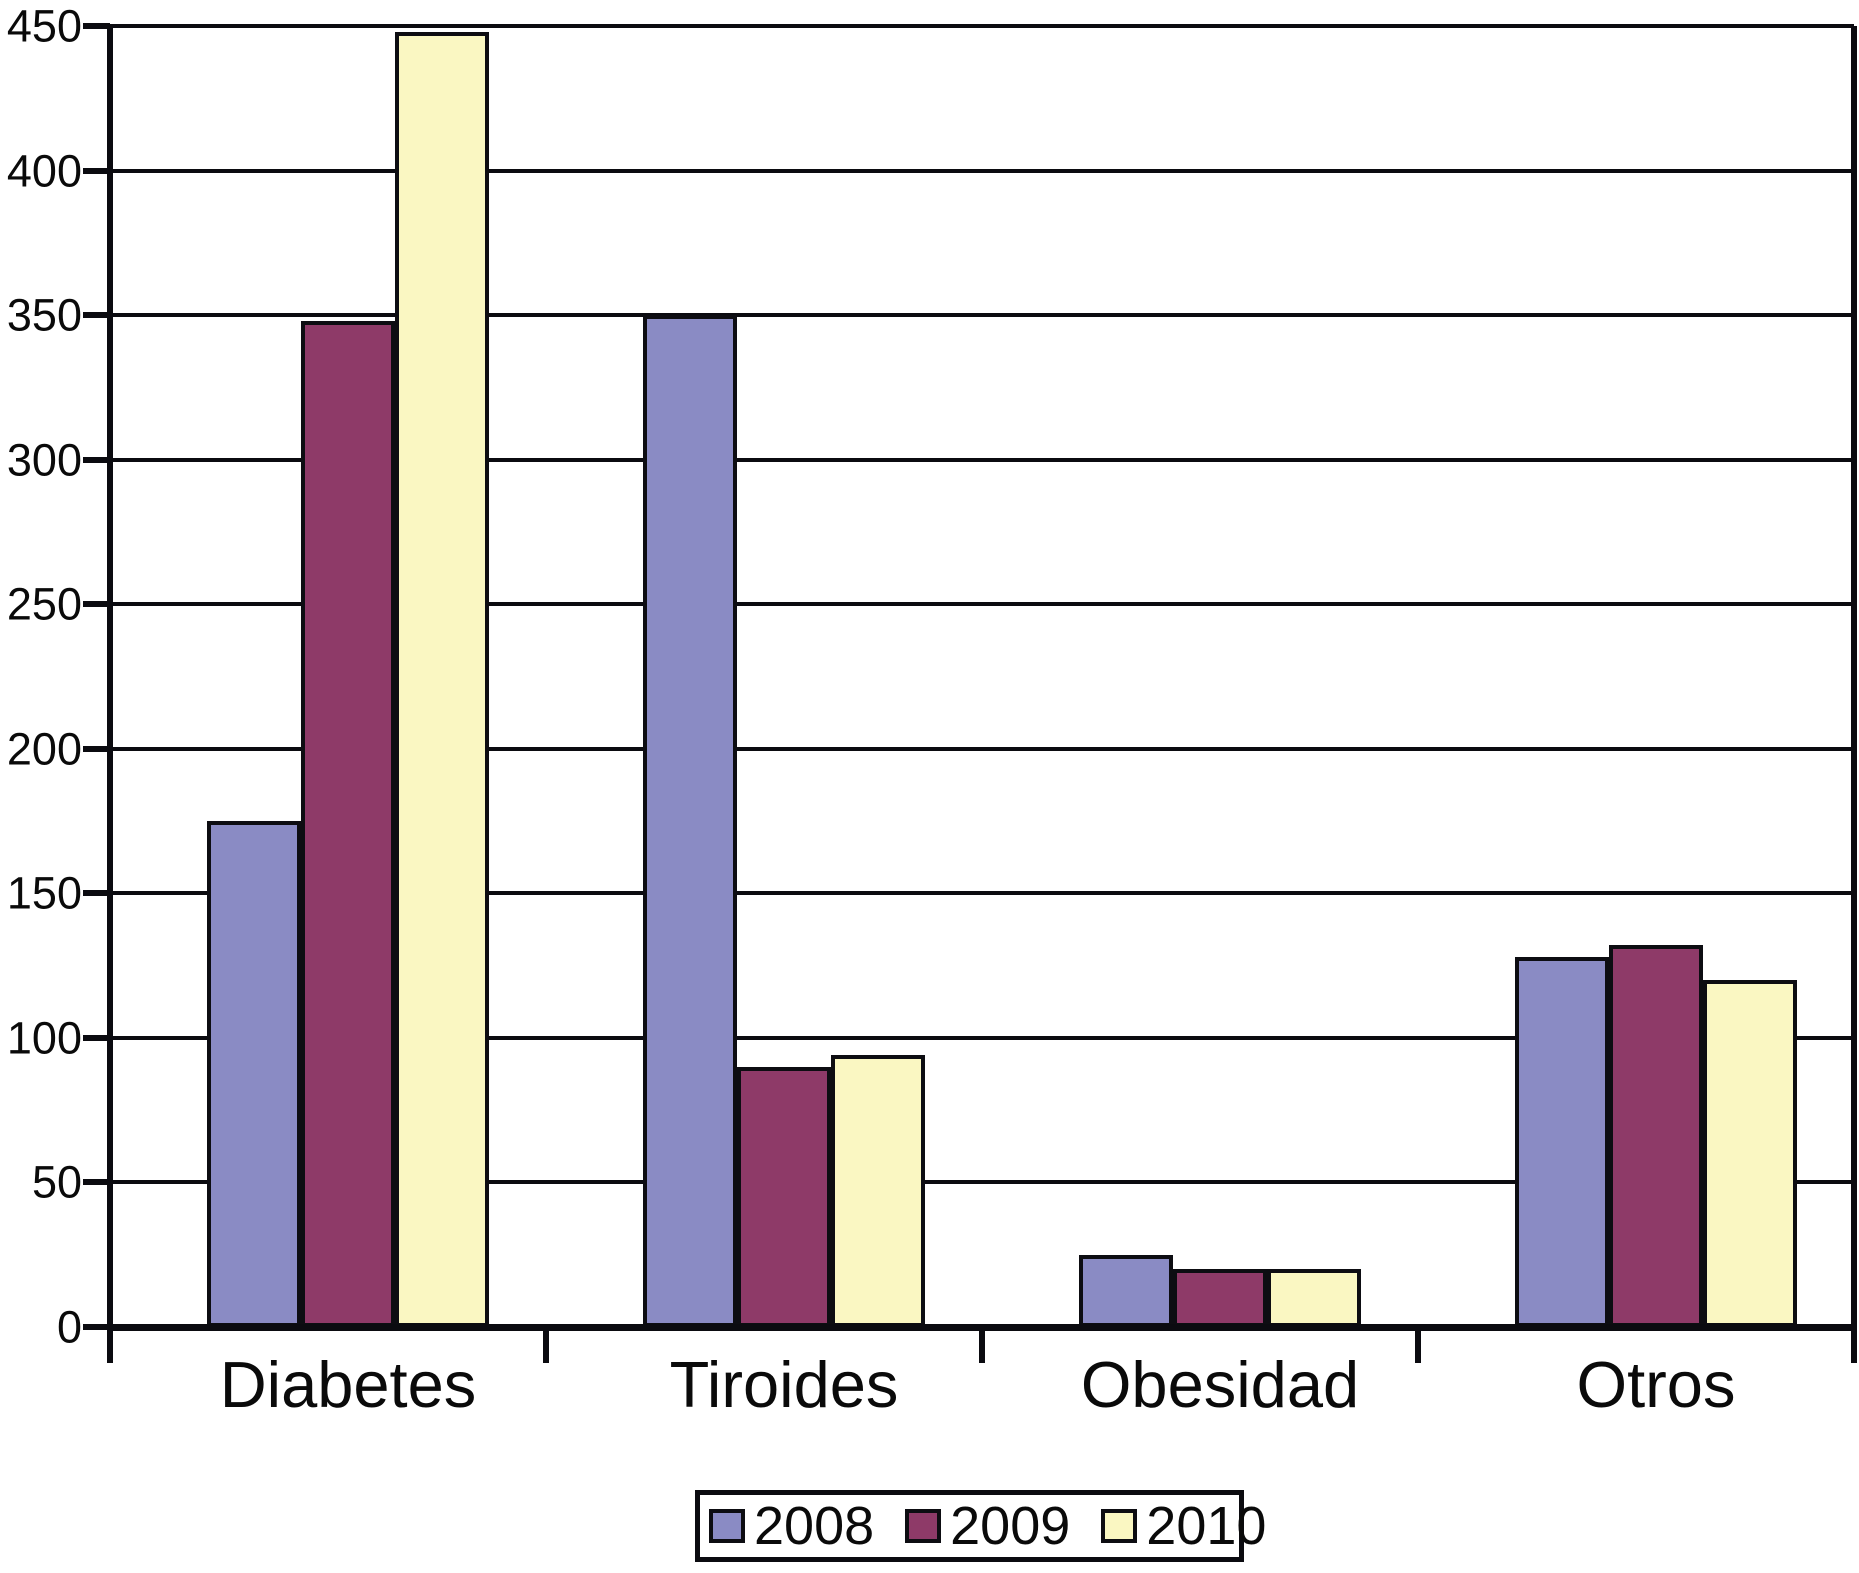 Image resolution: width=1859 pixels, height=1573 pixels. What do you see at coordinates (1656, 1136) in the screenshot?
I see `bar-otros-2009` at bounding box center [1656, 1136].